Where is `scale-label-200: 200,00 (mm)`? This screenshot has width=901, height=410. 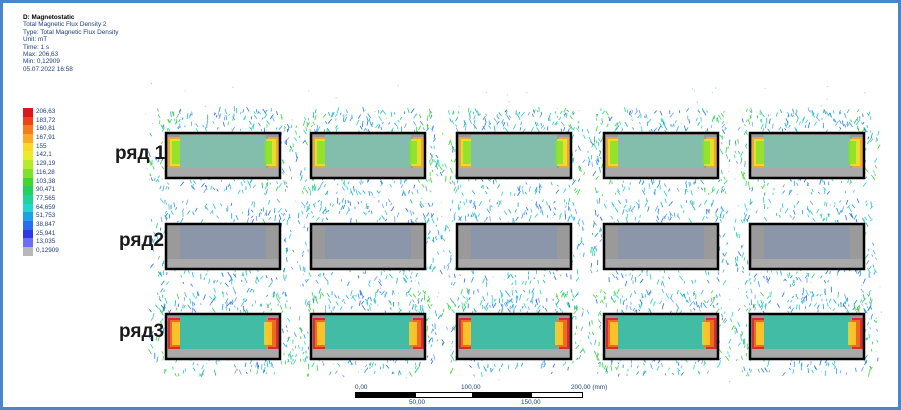 scale-label-200: 200,00 (mm) is located at coordinates (589, 387).